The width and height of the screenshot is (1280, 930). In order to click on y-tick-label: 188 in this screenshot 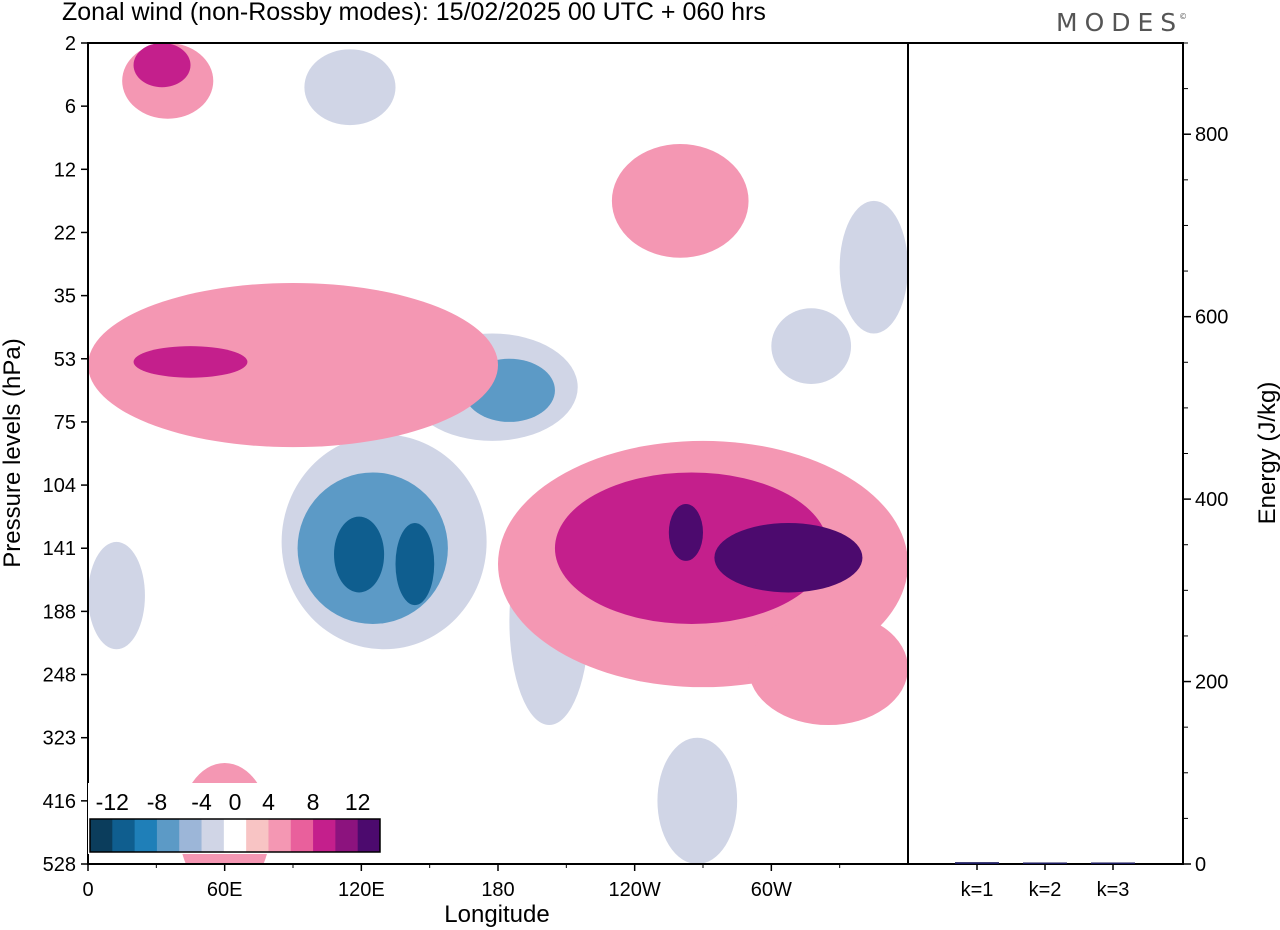, I will do `click(59, 612)`.